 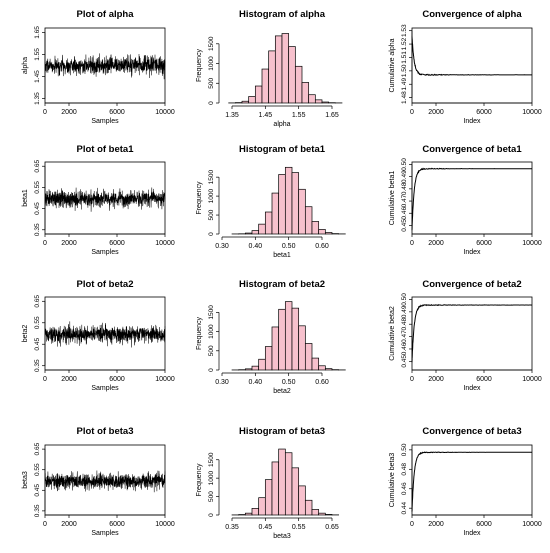 What do you see at coordinates (404, 176) in the screenshot?
I see `y-tick-label: 0.49` at bounding box center [404, 176].